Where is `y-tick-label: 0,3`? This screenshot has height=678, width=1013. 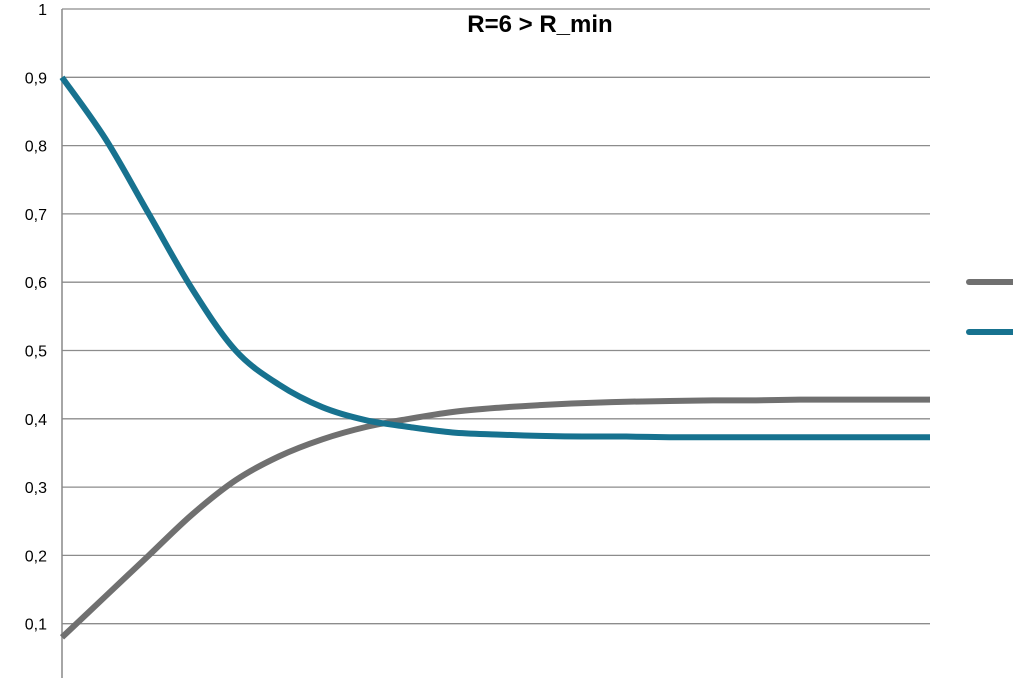
y-tick-label: 0,3 is located at coordinates (36, 488).